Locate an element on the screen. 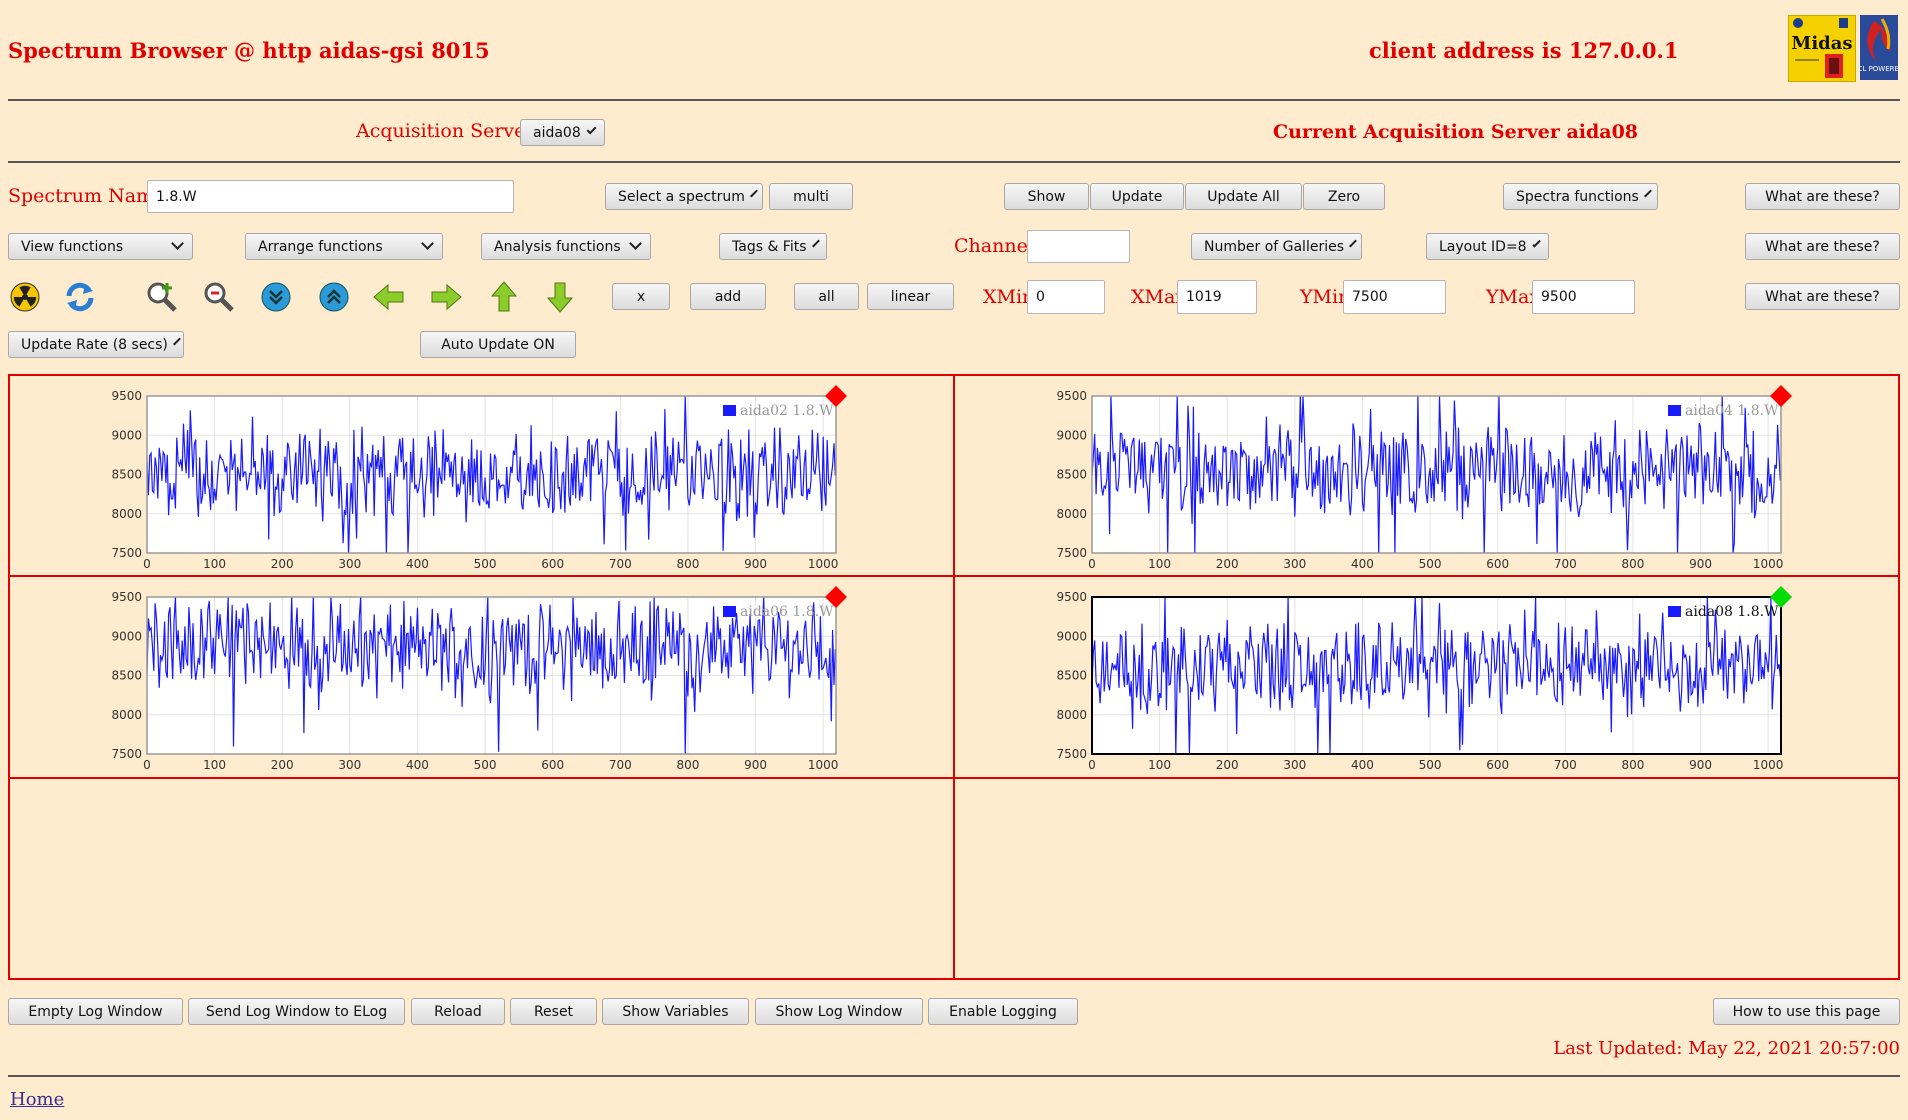 This screenshot has height=1120, width=1908. arrow-left-icon is located at coordinates (389, 297).